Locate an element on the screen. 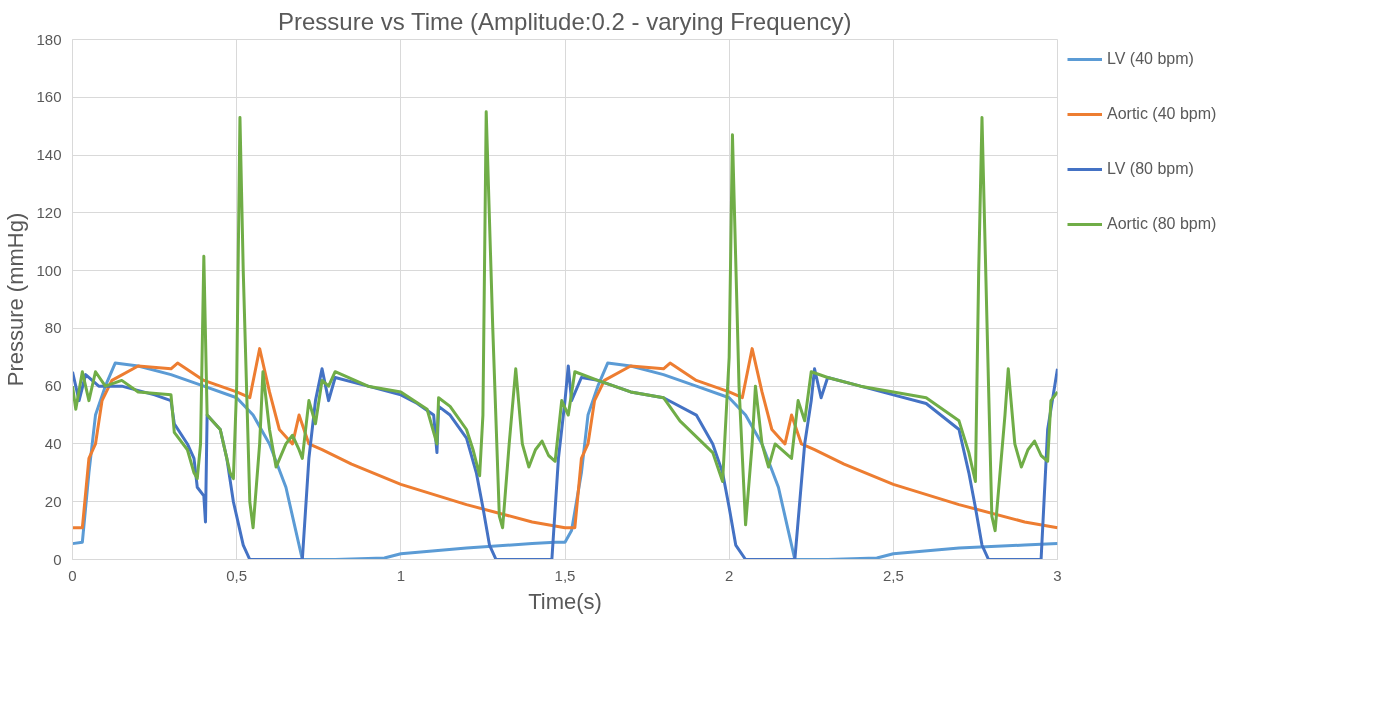 The image size is (1380, 725). x-tick-label: 3 is located at coordinates (1057, 575).